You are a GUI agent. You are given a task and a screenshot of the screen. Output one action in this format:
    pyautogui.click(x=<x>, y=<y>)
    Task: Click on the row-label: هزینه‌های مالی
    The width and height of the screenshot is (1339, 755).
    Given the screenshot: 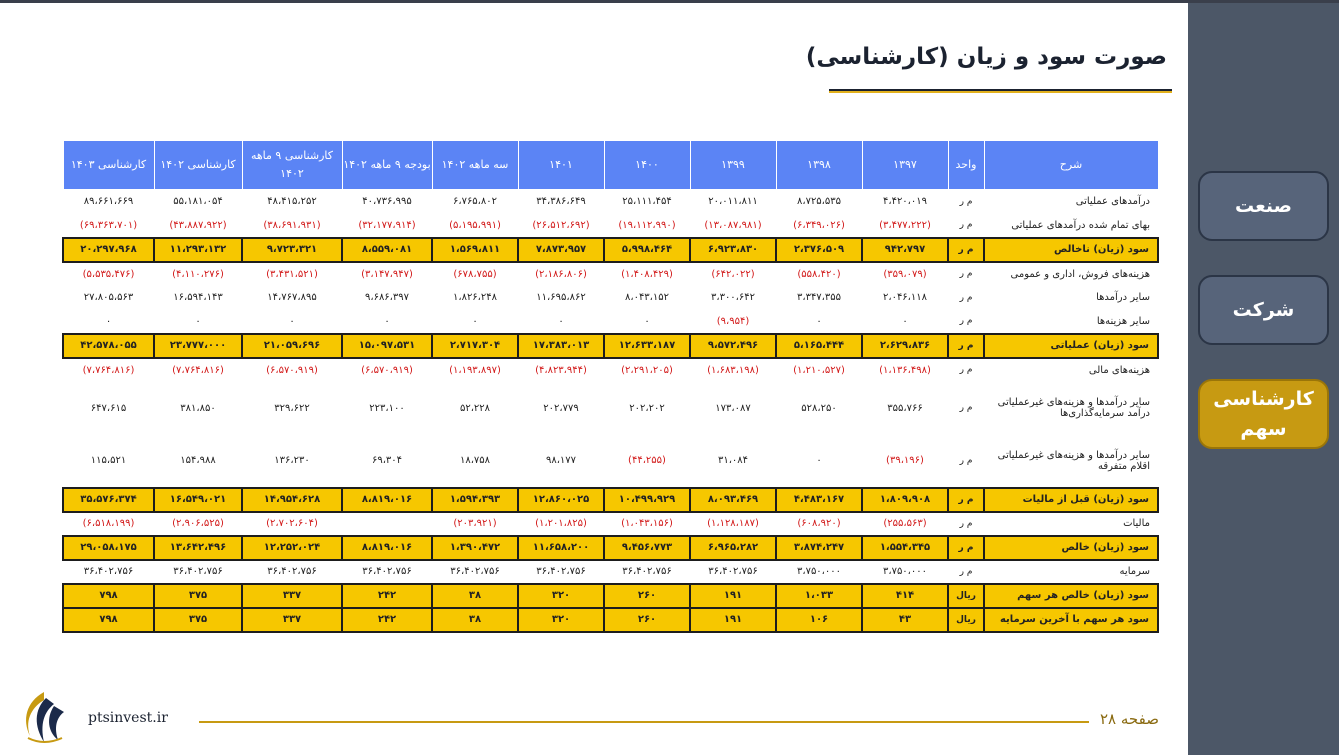 What is the action you would take?
    pyautogui.click(x=1119, y=370)
    